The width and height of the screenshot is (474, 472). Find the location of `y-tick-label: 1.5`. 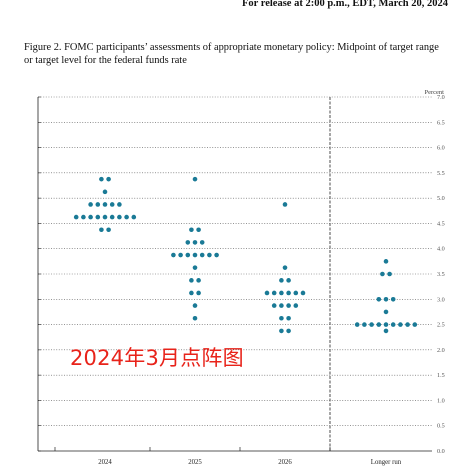

y-tick-label: 1.5 is located at coordinates (441, 375).